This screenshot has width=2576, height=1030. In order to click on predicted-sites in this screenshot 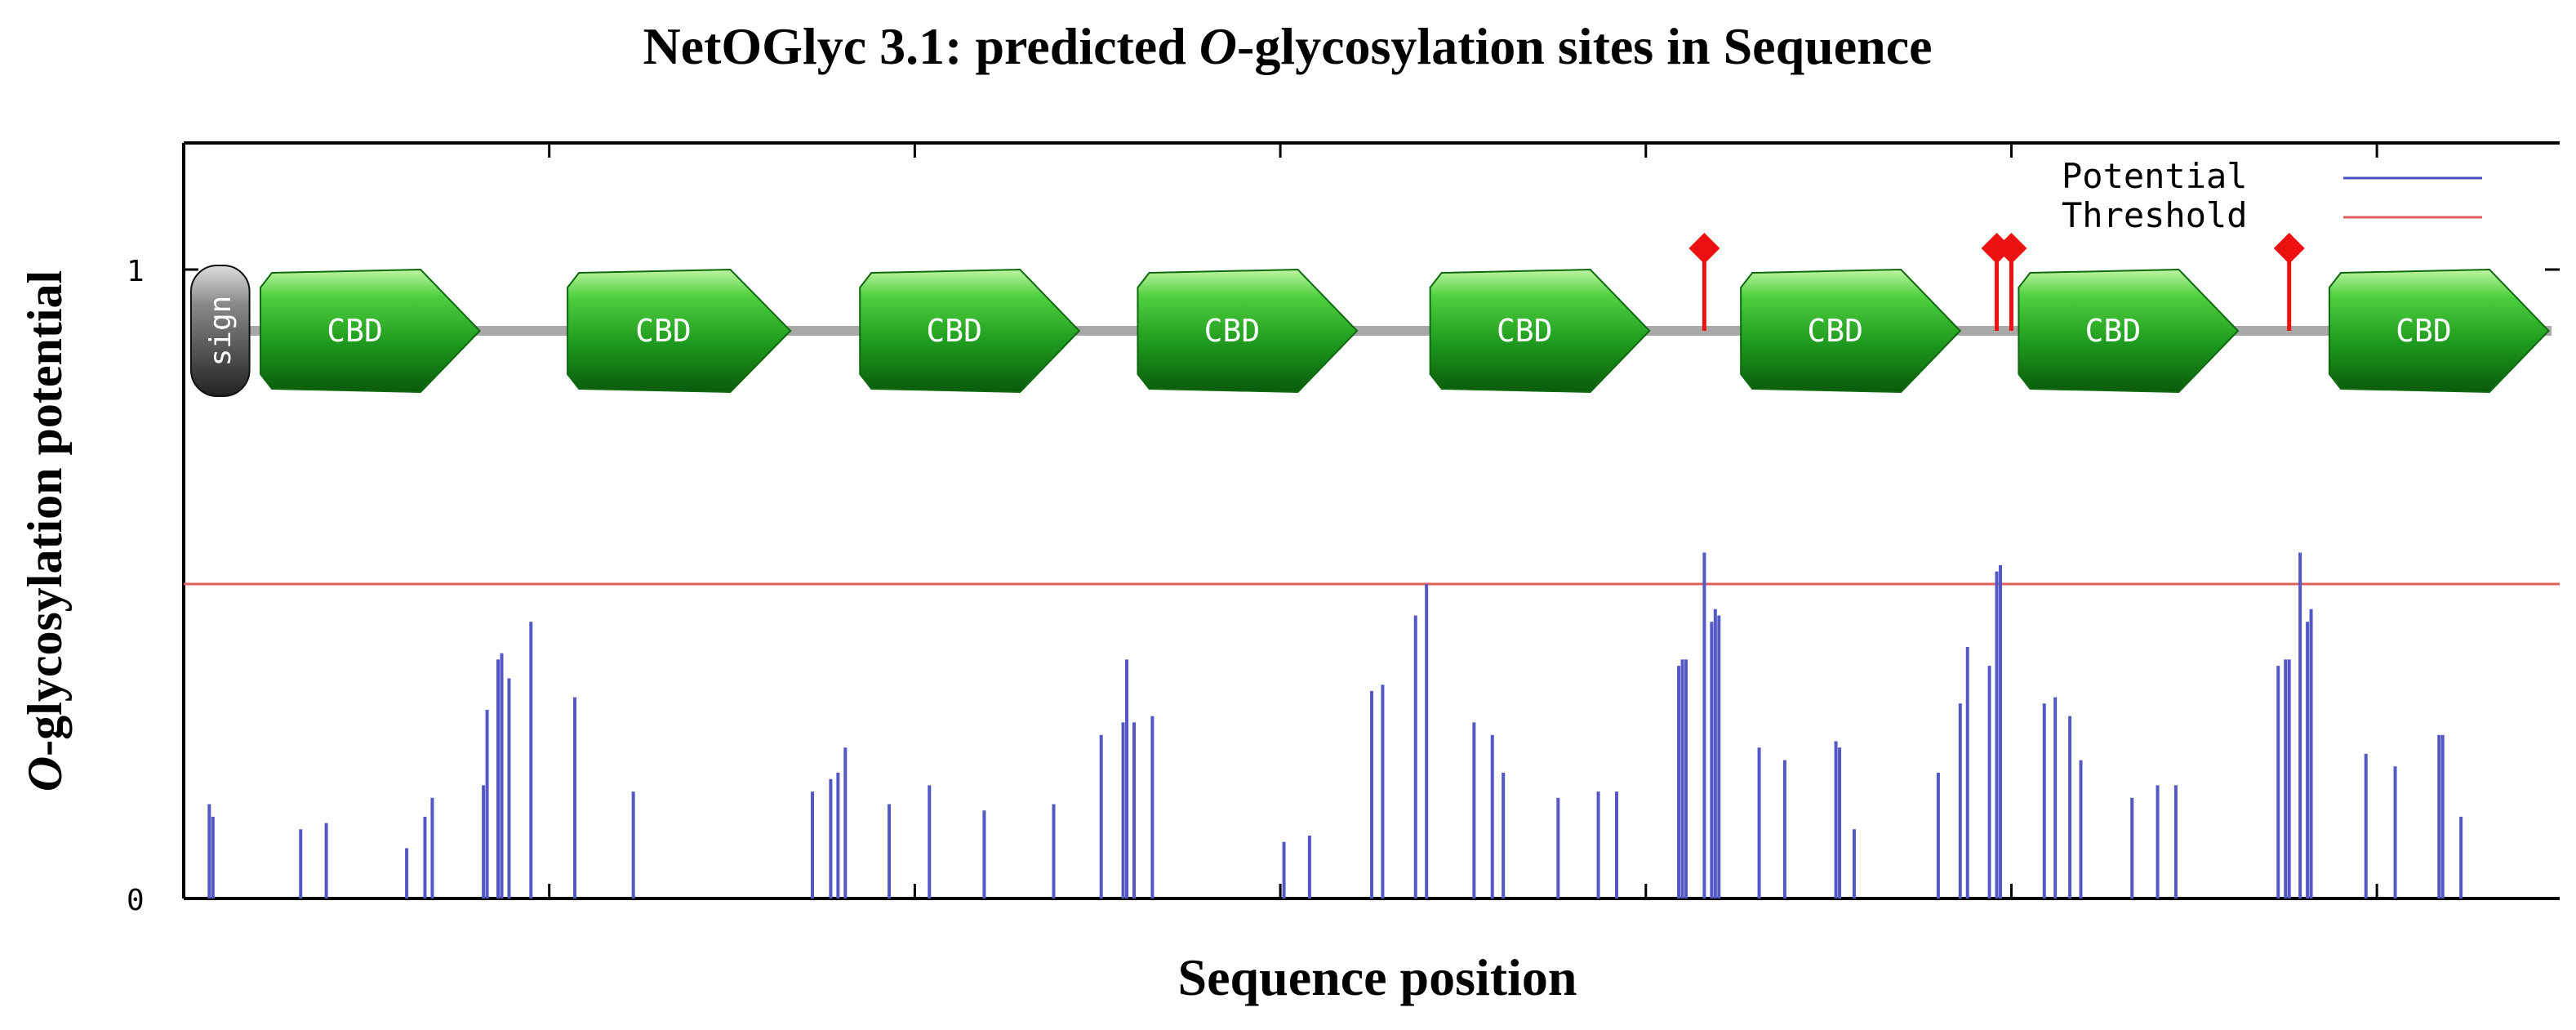, I will do `click(1997, 282)`.